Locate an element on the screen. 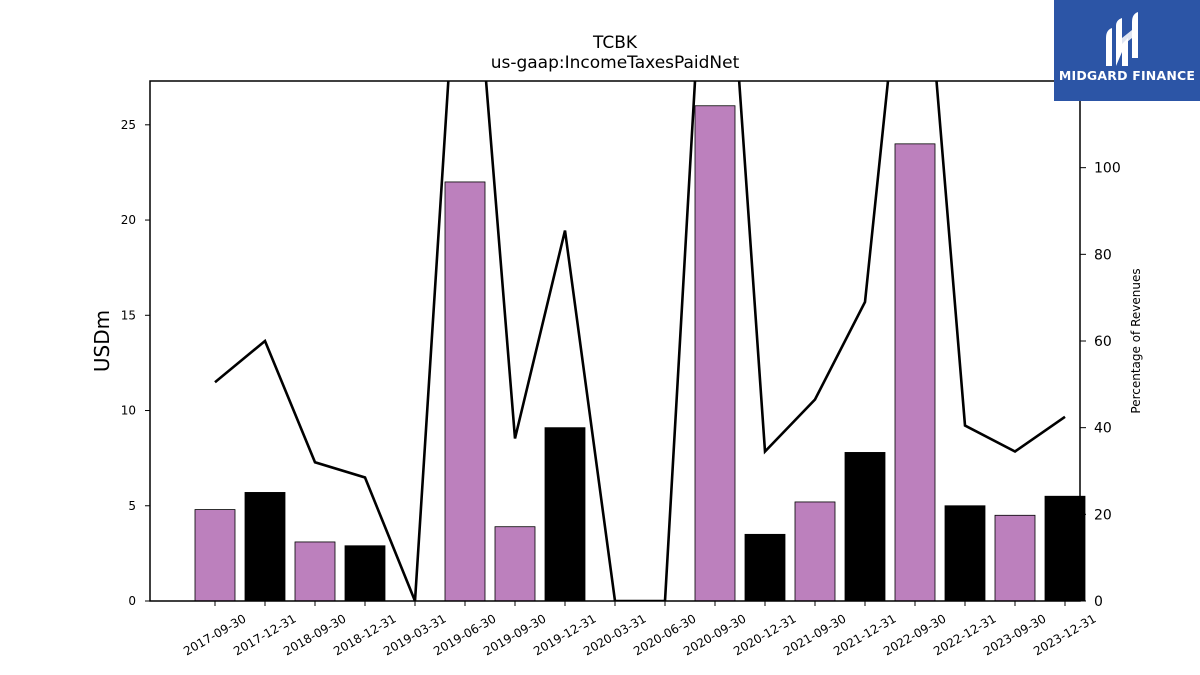  chart-title: TCBK is located at coordinates (615, 43).